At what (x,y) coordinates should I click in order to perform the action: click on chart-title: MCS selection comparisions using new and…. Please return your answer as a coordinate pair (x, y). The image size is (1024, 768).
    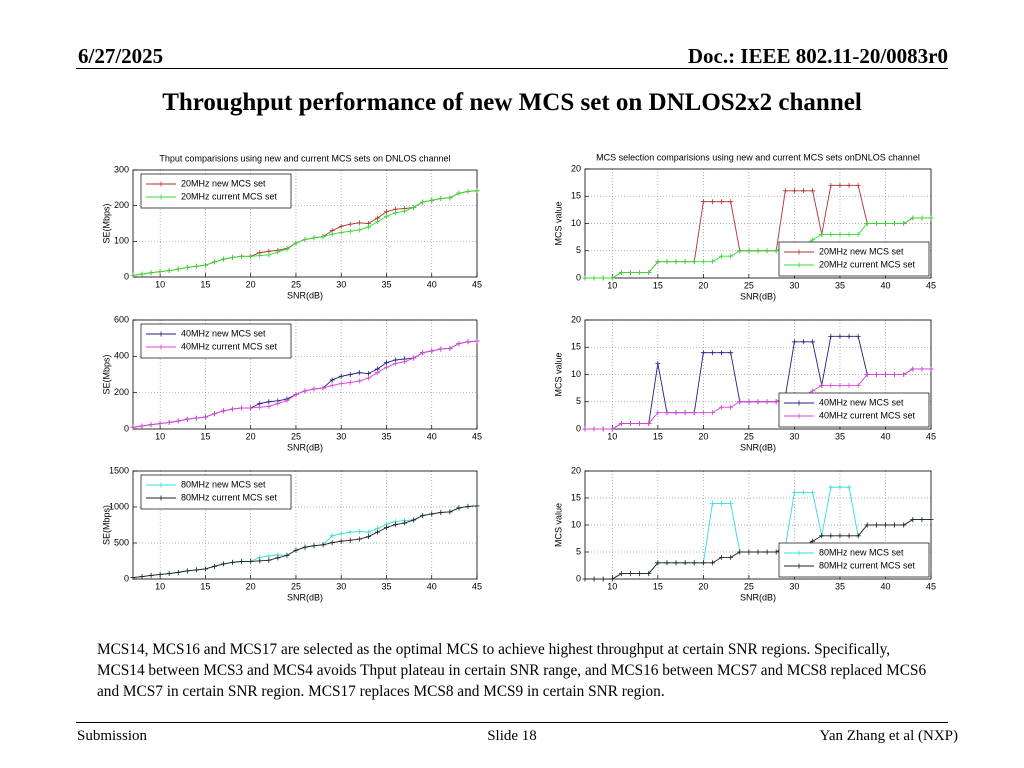
    Looking at the image, I should click on (758, 157).